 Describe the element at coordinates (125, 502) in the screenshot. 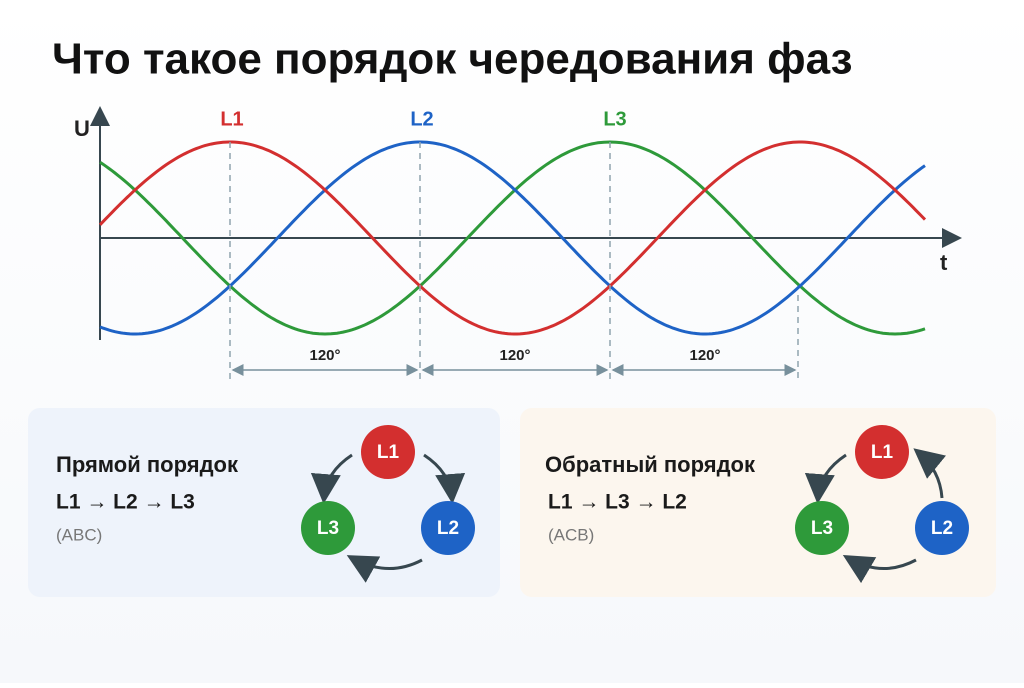

I see `card-sequence: L1 → L2 → L3` at that location.